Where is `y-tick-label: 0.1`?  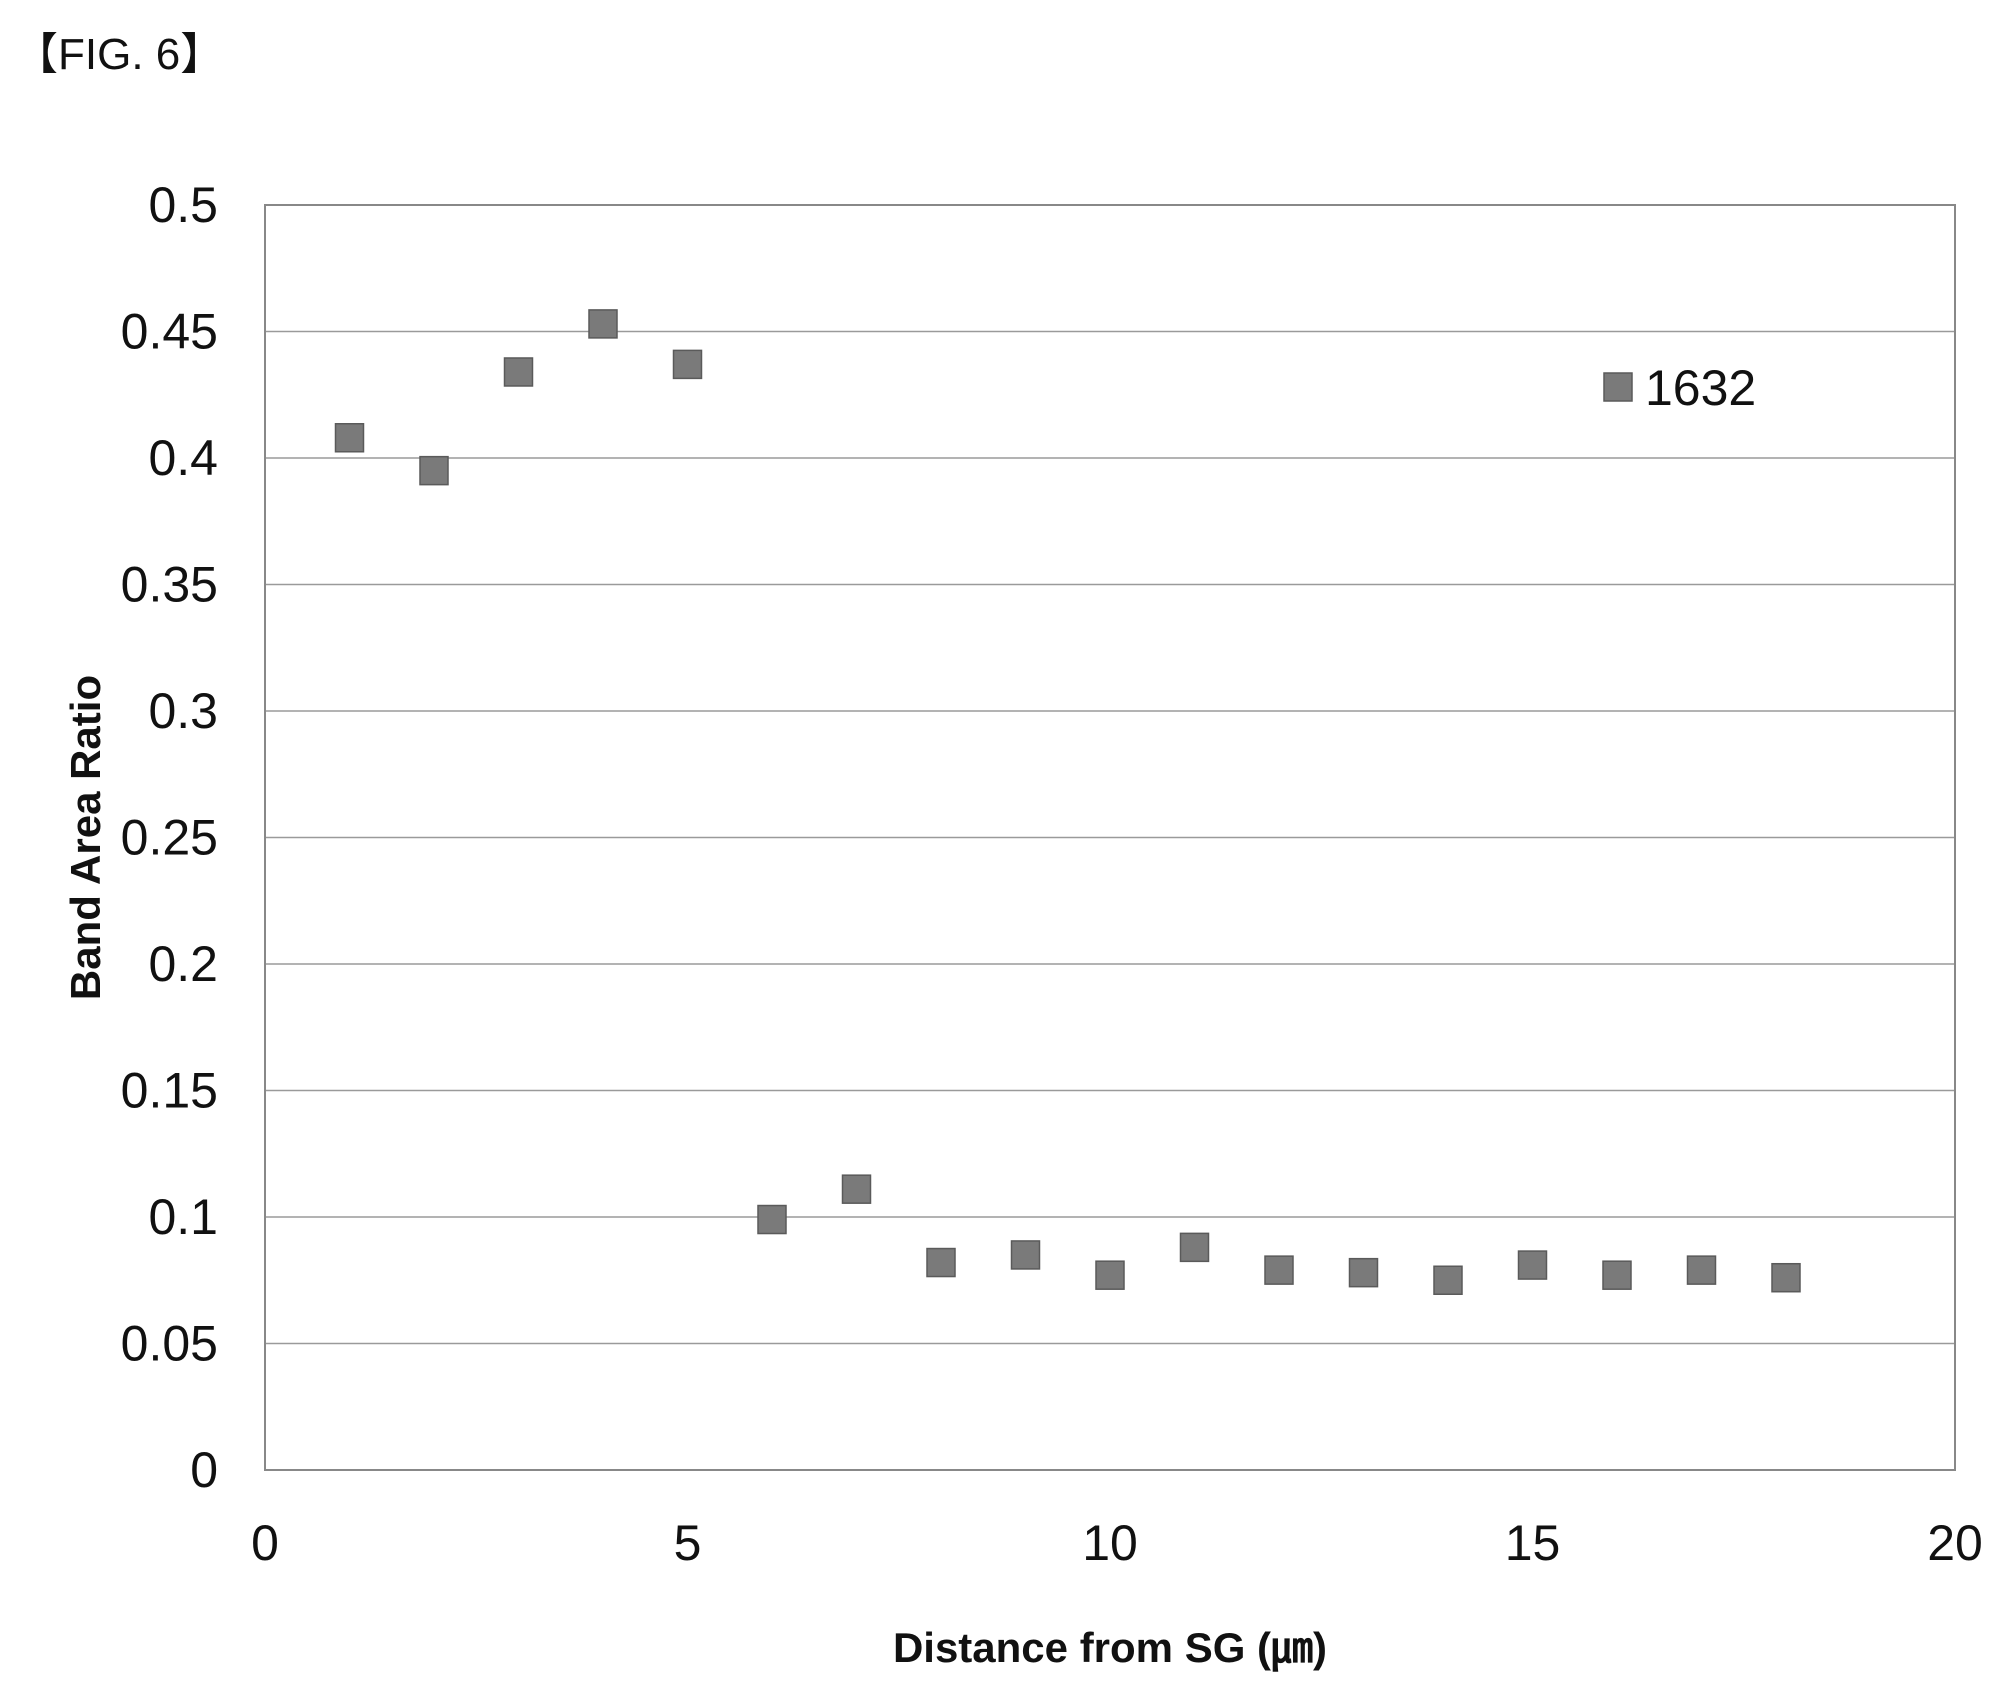
y-tick-label: 0.1 is located at coordinates (183, 1217).